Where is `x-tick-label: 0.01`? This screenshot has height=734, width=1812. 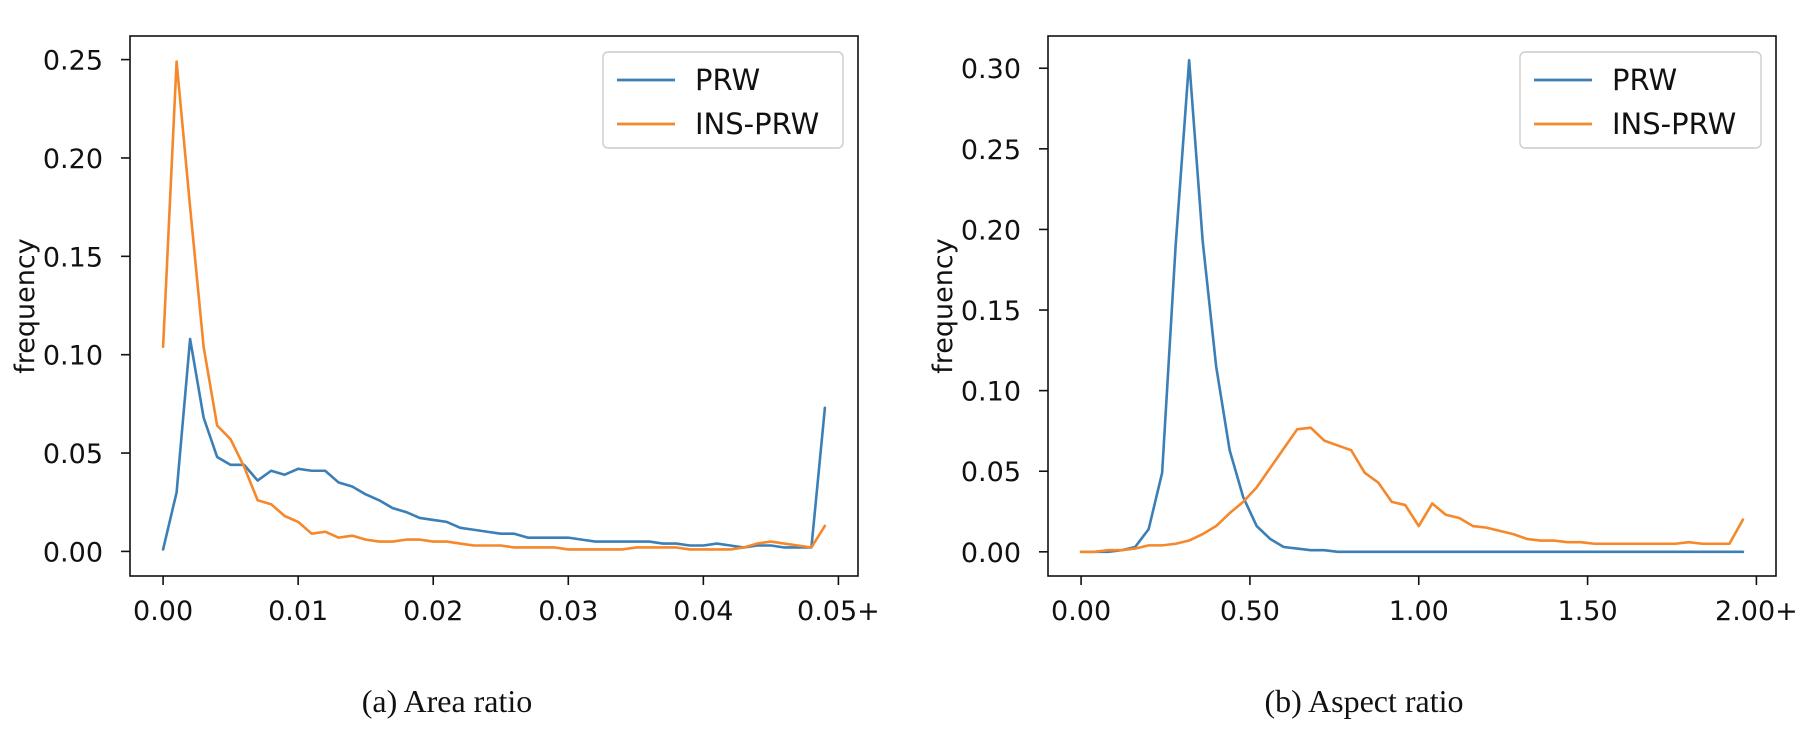 x-tick-label: 0.01 is located at coordinates (298, 611).